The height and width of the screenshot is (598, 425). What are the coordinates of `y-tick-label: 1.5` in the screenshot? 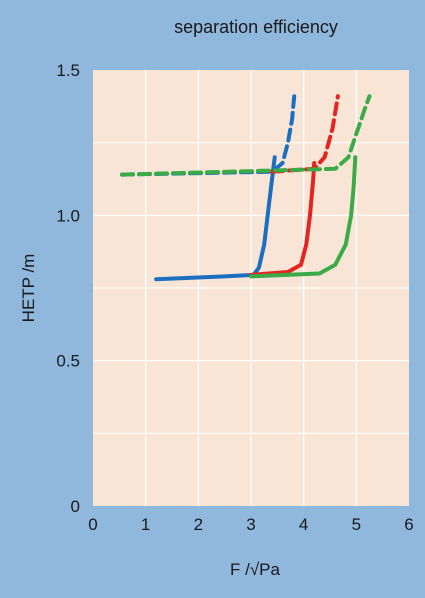 It's located at (68, 70).